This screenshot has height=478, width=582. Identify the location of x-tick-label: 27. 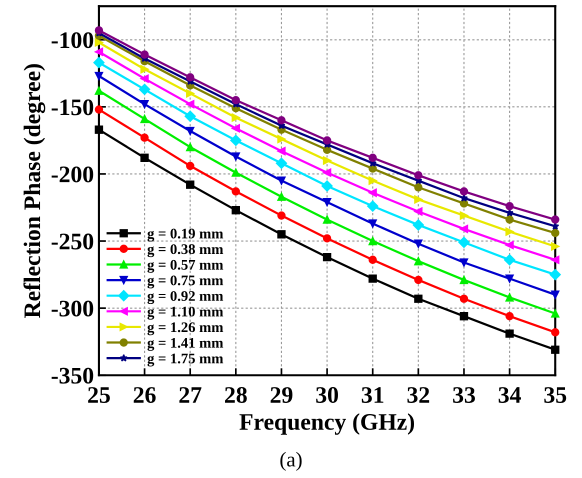
(190, 395).